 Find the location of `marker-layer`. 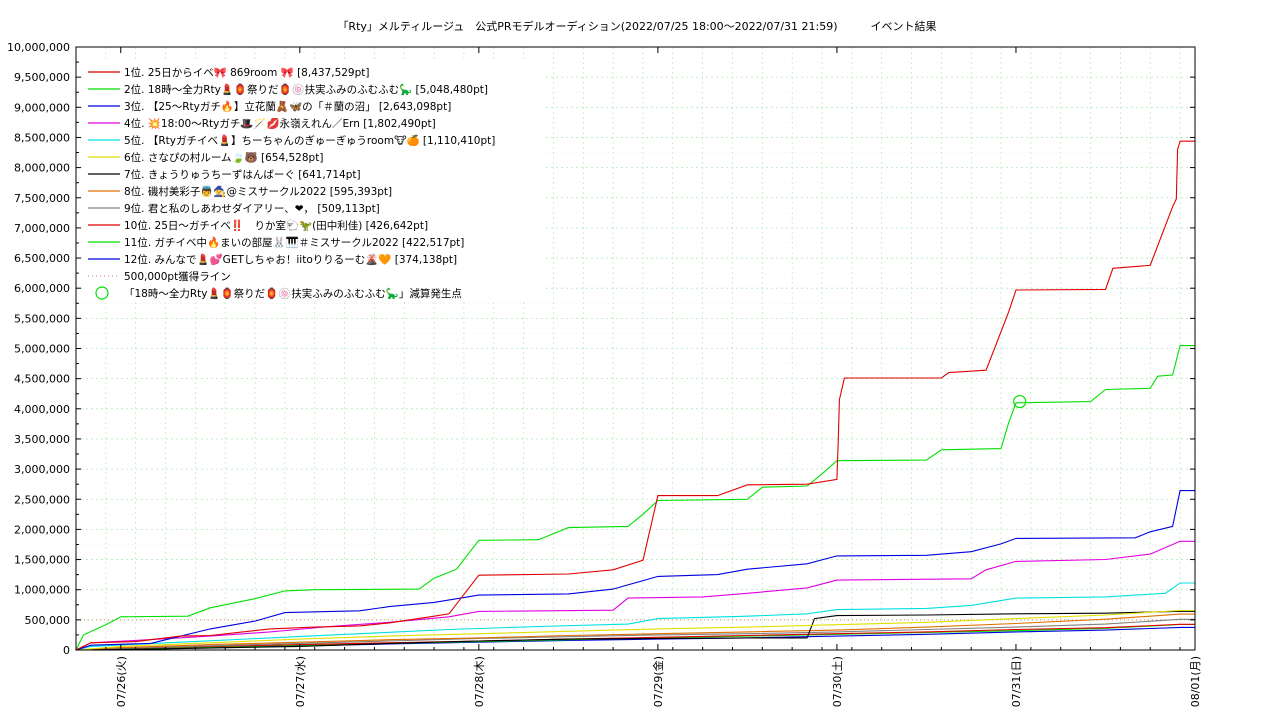

marker-layer is located at coordinates (1020, 401).